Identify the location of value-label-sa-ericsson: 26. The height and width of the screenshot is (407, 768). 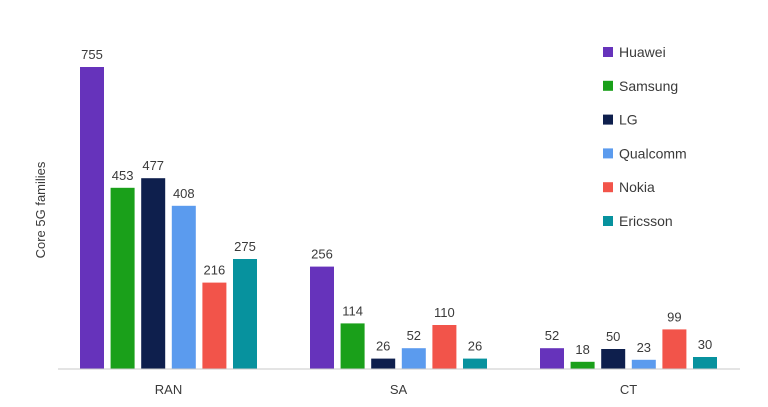
(475, 346).